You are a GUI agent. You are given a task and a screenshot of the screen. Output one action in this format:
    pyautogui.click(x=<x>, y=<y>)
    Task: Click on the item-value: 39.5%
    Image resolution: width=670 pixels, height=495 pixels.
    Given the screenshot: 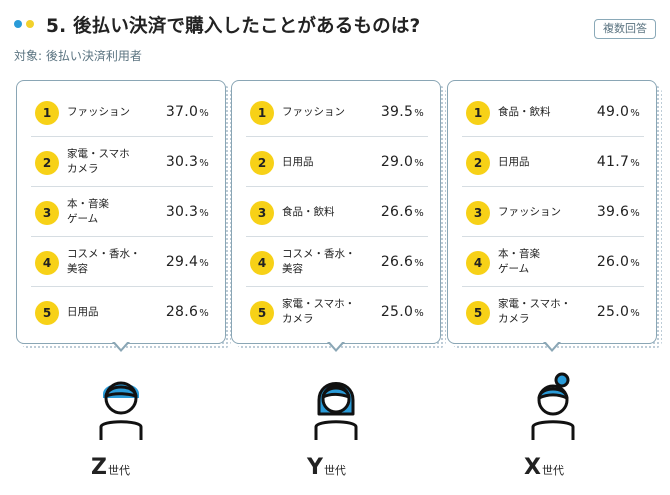 What is the action you would take?
    pyautogui.click(x=402, y=112)
    